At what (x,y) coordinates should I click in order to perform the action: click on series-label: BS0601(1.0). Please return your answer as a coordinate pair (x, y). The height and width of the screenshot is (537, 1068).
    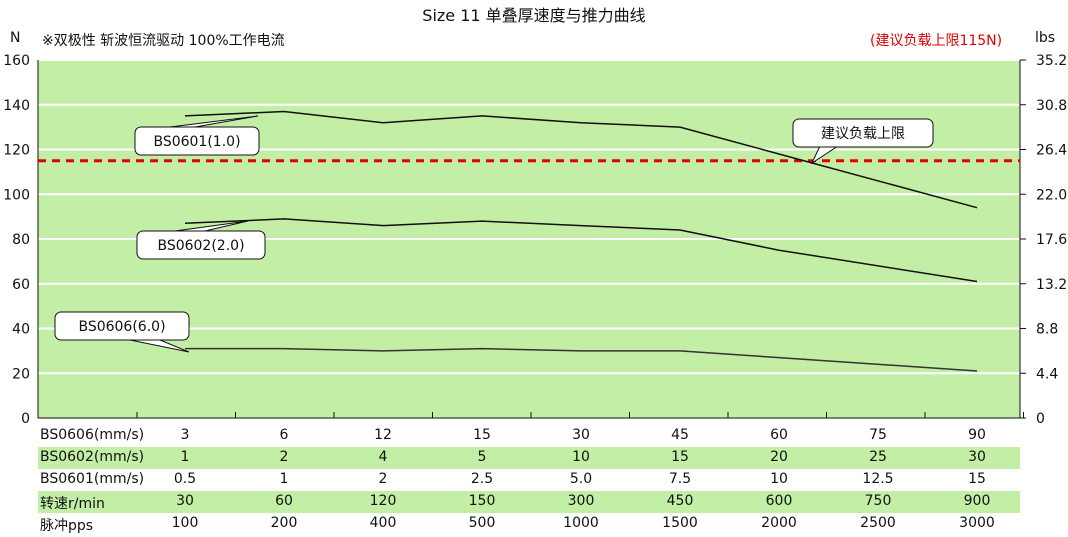
    Looking at the image, I should click on (196, 142).